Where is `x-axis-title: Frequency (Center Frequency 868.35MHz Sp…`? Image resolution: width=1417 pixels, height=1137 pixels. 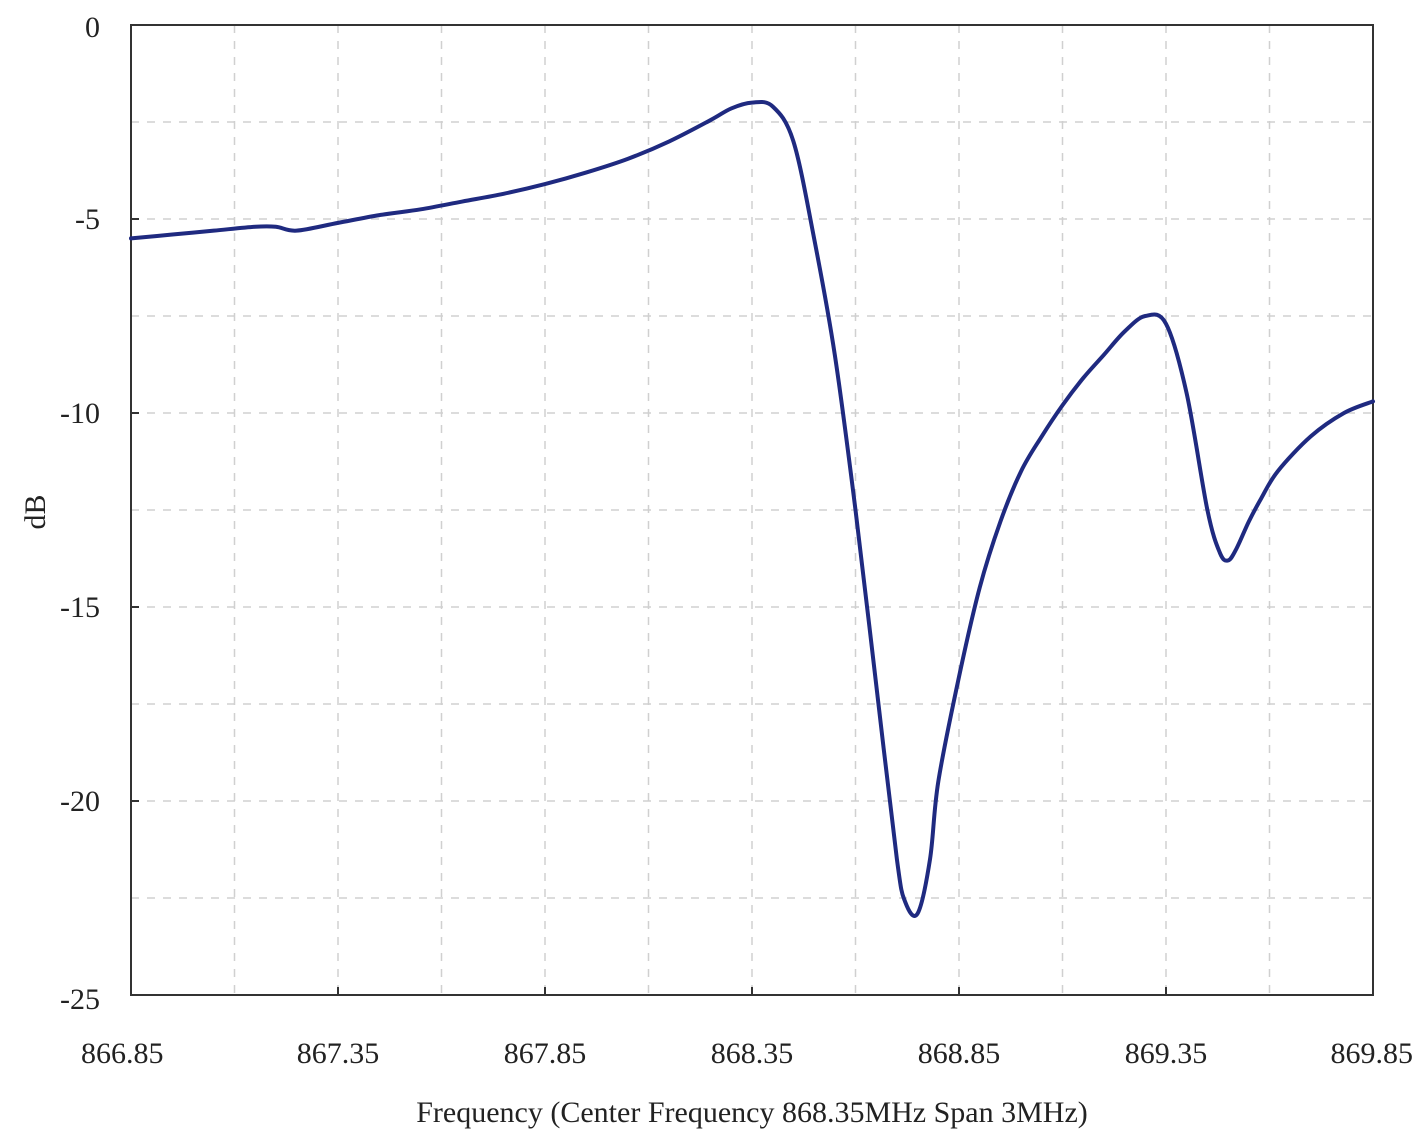 x-axis-title: Frequency (Center Frequency 868.35MHz Sp… is located at coordinates (752, 1112).